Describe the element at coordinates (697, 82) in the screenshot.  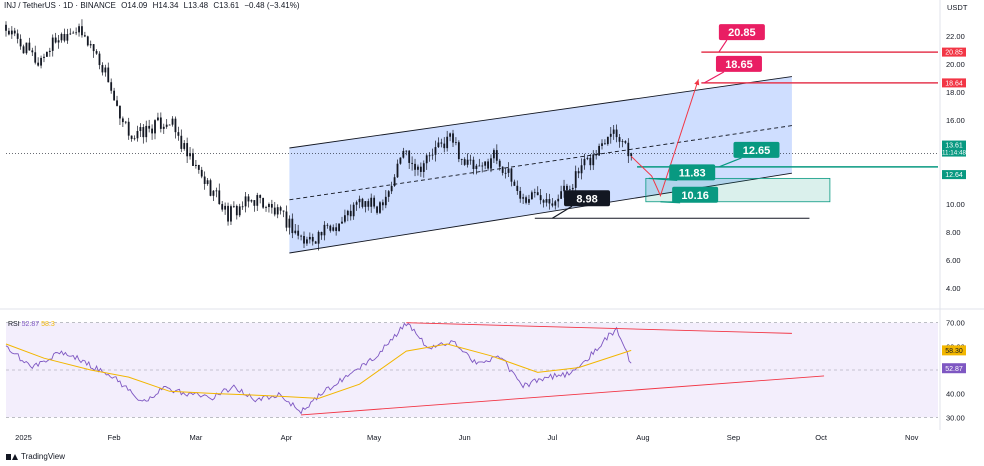
I see `projected-arrow-head` at that location.